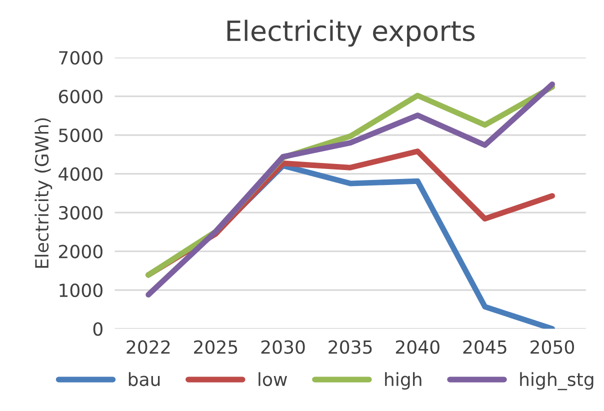  Describe the element at coordinates (80, 135) in the screenshot. I see `y-tick-label: 5000` at that location.